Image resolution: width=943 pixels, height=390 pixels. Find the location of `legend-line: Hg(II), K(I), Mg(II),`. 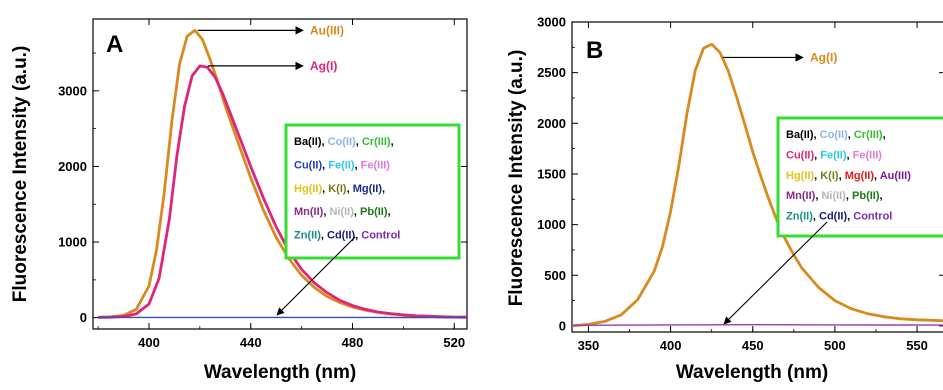

legend-line: Hg(II), K(I), Mg(II), is located at coordinates (339, 189).